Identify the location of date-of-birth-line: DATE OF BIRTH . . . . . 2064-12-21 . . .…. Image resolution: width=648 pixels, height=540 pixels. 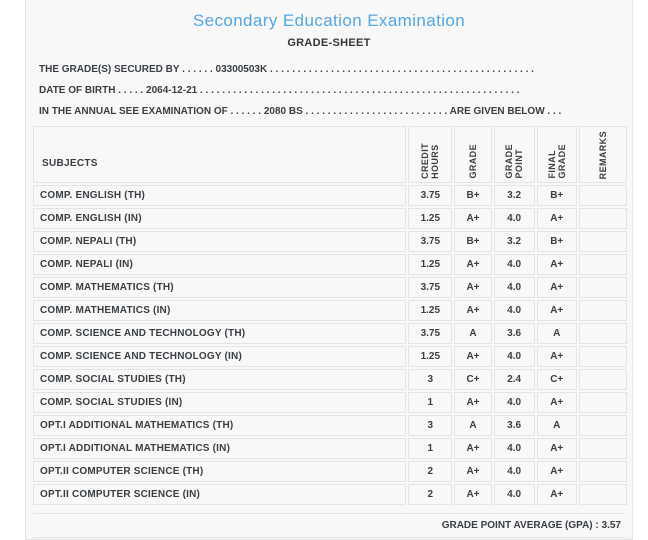
(279, 90).